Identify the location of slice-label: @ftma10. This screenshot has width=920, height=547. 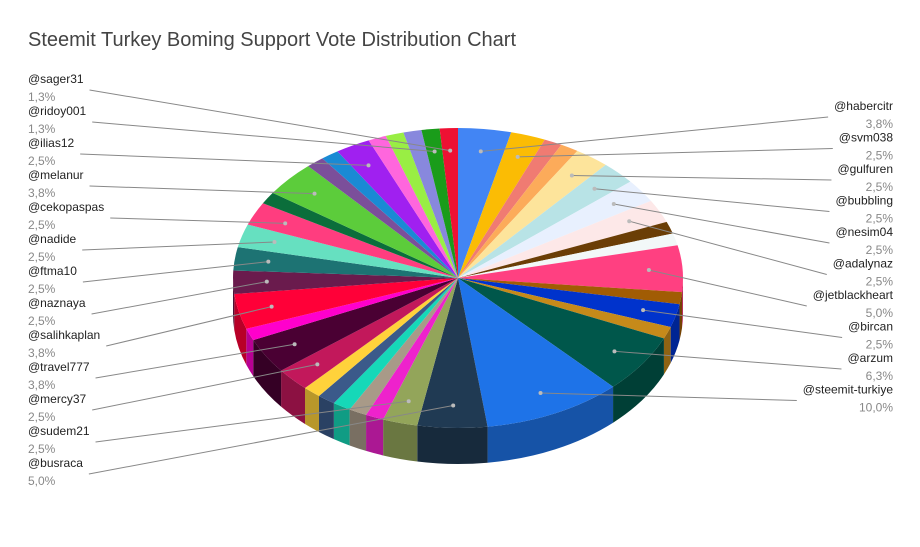
(52, 271).